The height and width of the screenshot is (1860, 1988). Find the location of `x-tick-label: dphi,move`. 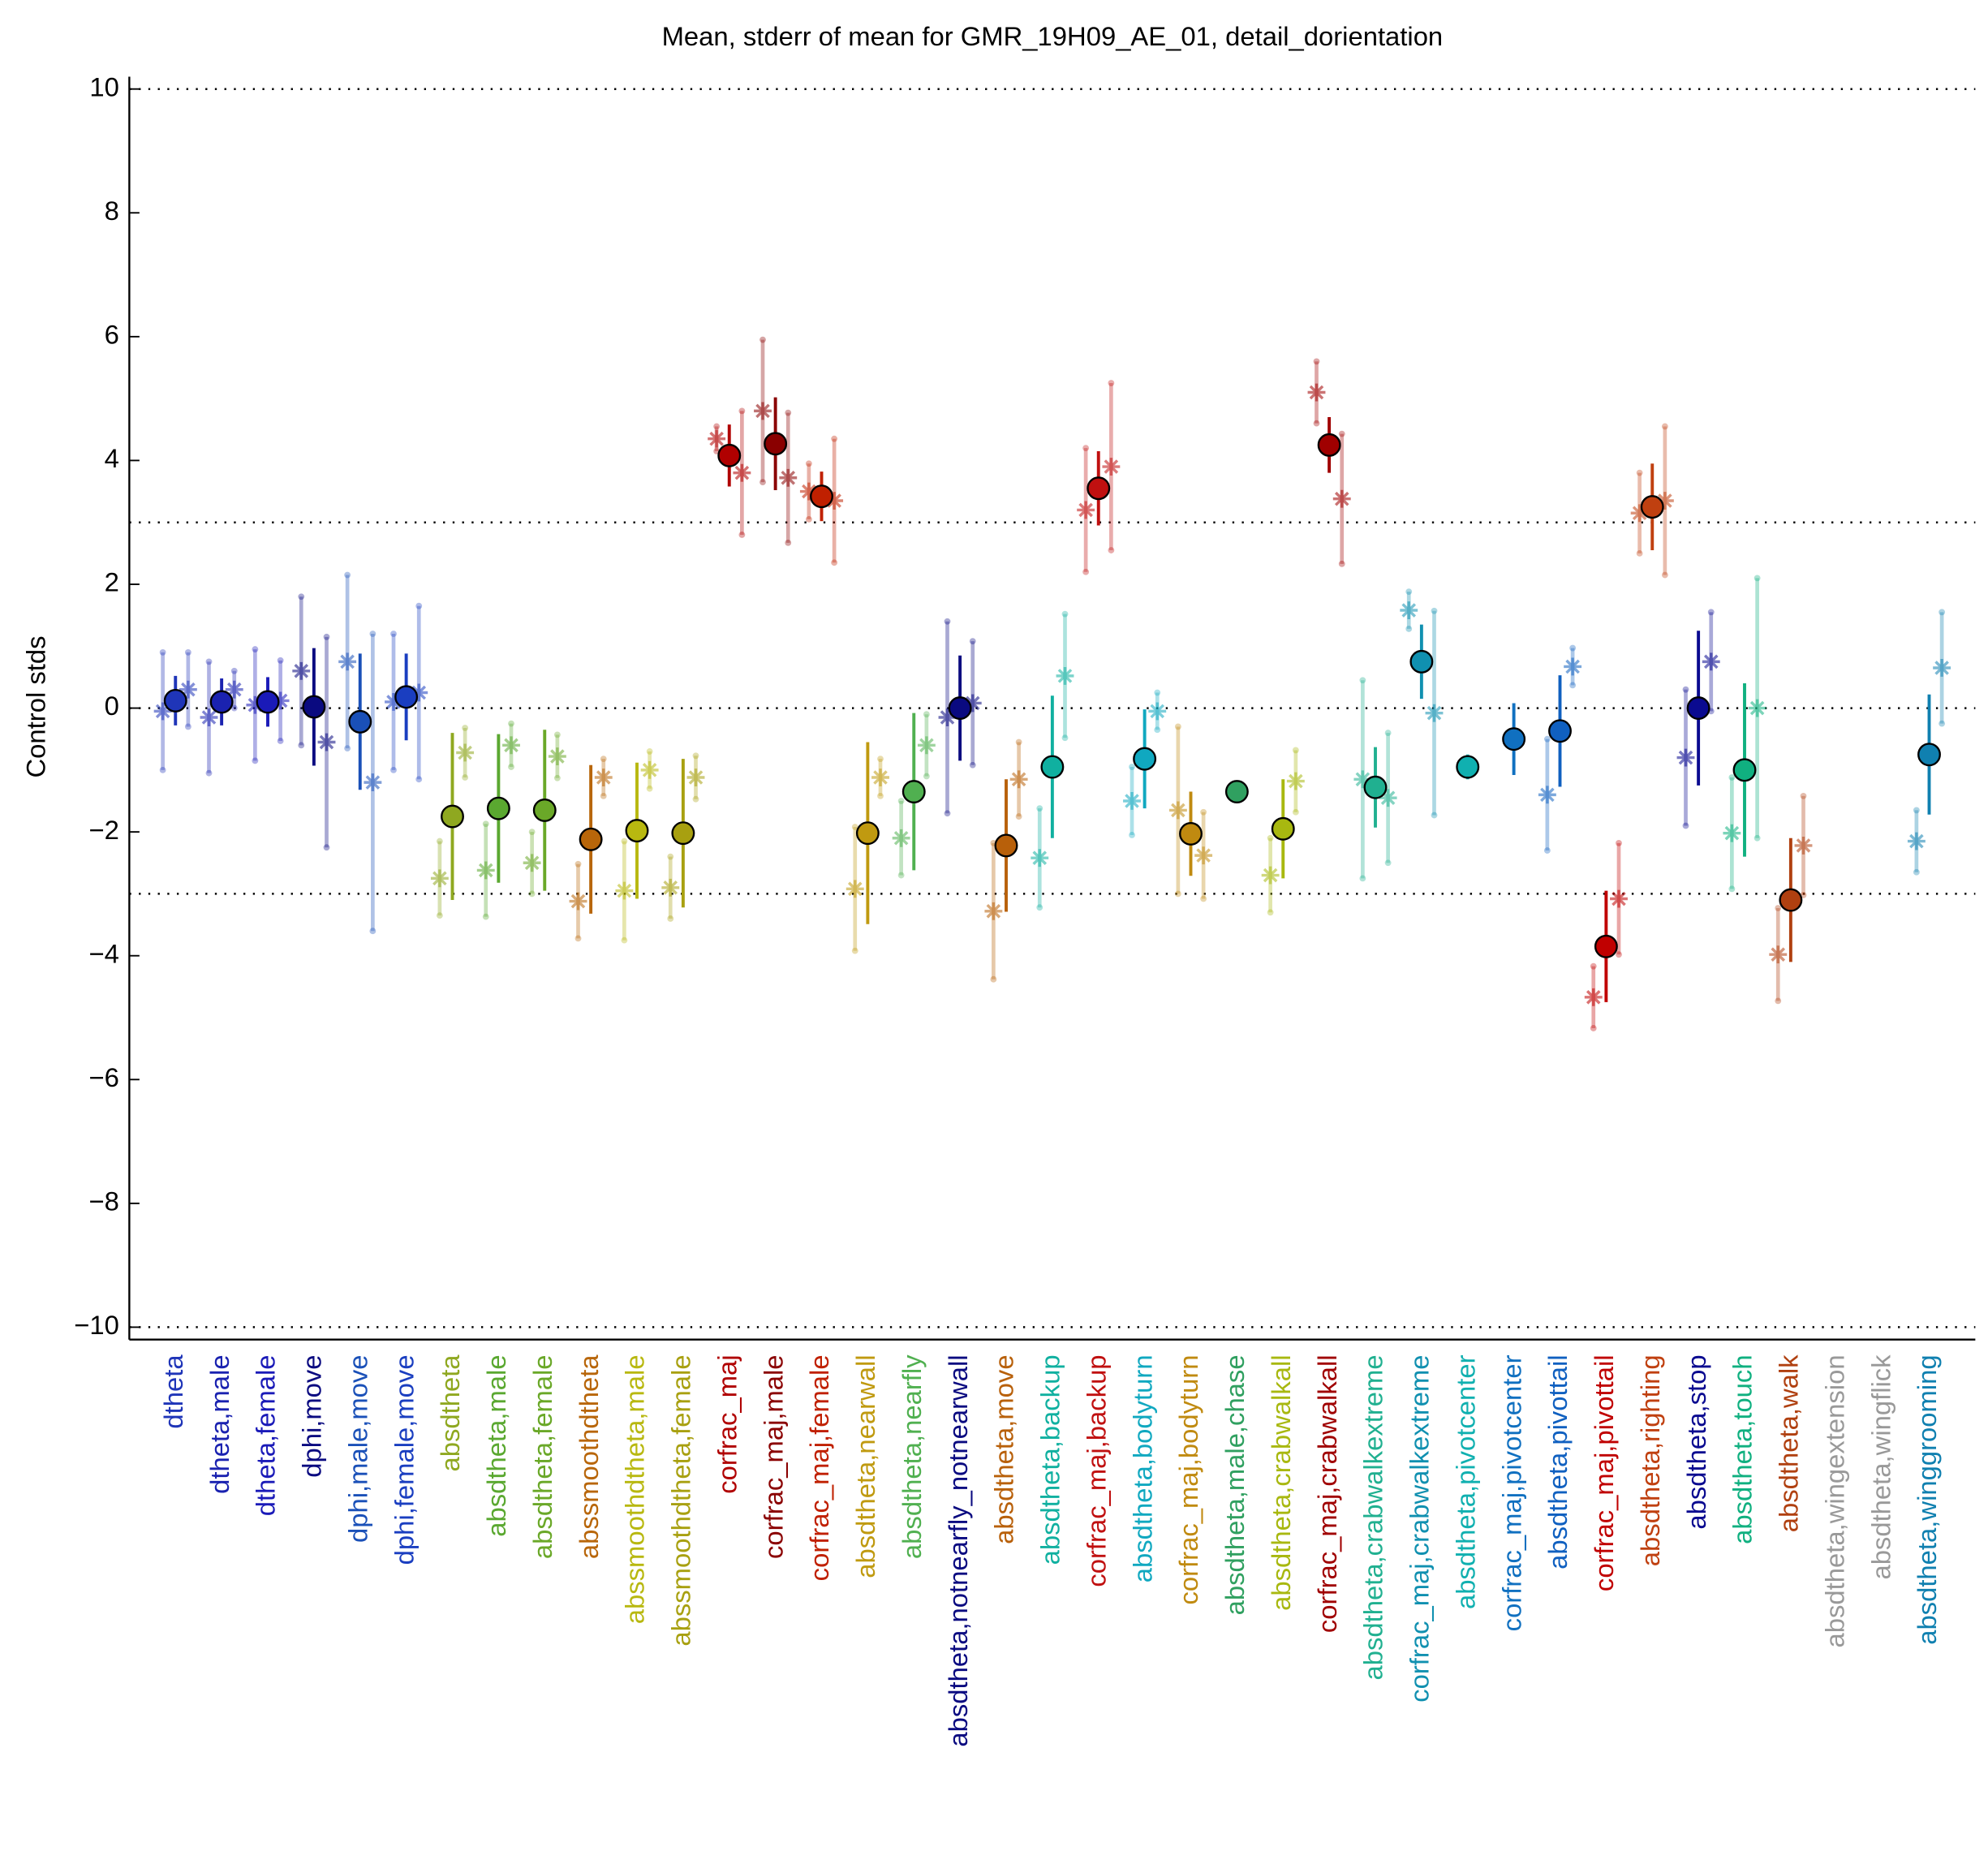

x-tick-label: dphi,move is located at coordinates (312, 1415).